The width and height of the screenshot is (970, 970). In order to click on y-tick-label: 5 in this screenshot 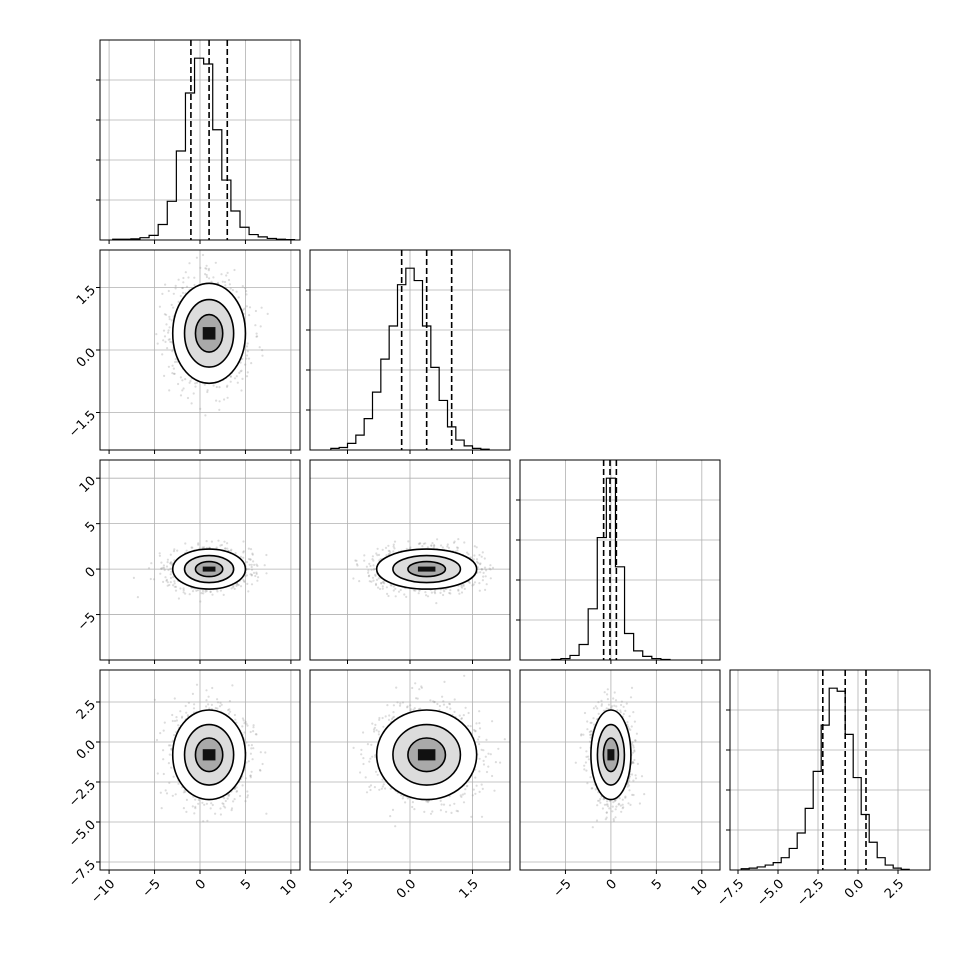, I will do `click(91, 527)`.